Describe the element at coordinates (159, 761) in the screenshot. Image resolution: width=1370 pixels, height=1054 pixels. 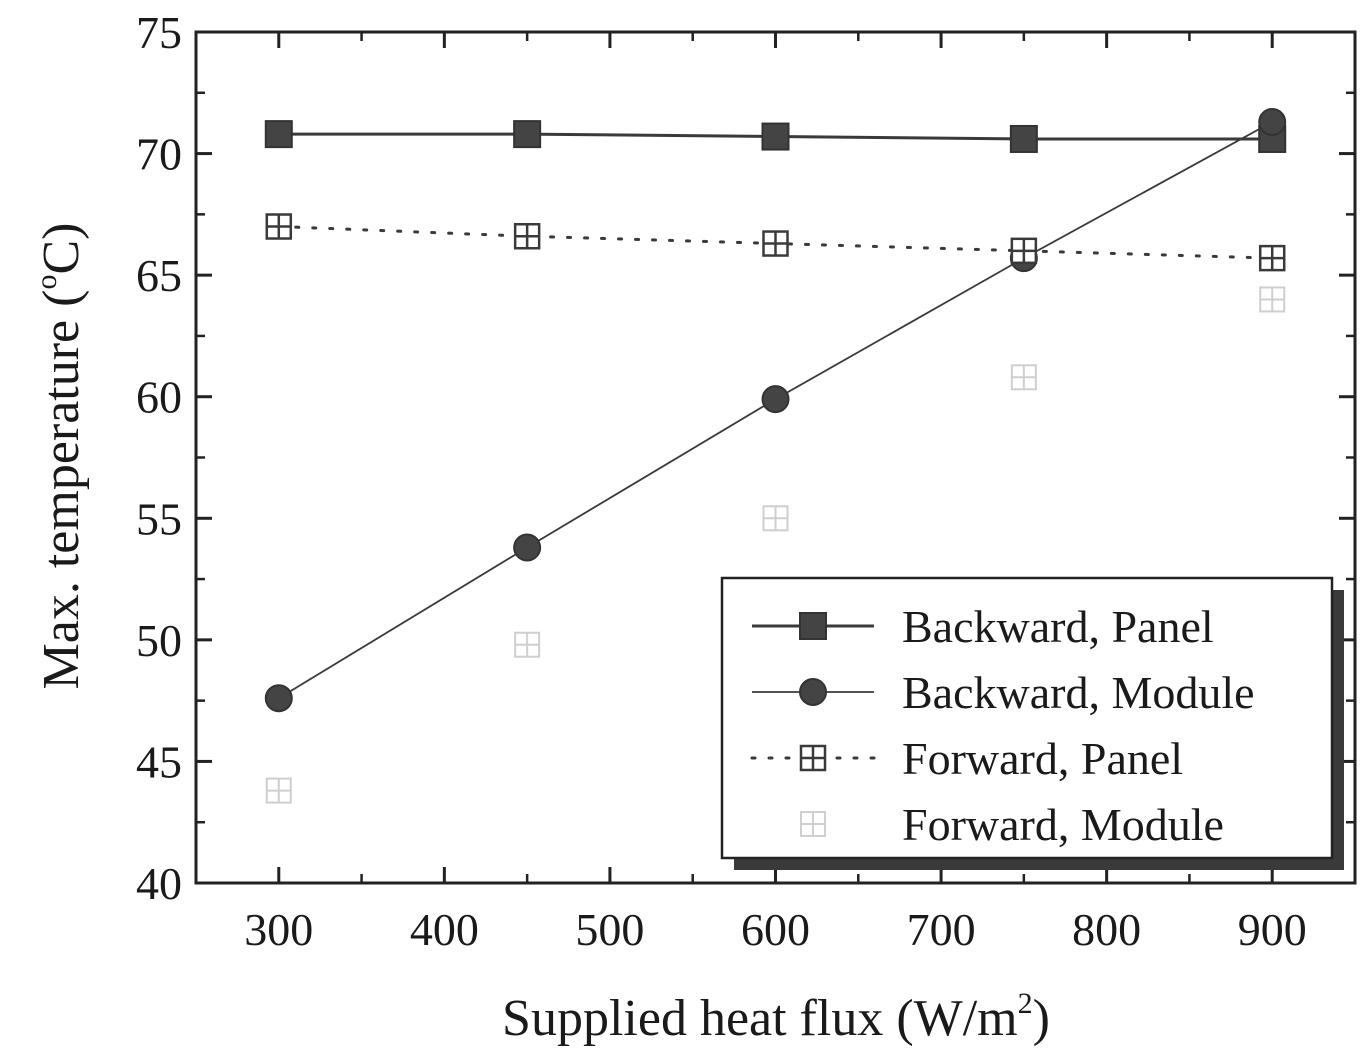
I see `y-tick-label: 45` at that location.